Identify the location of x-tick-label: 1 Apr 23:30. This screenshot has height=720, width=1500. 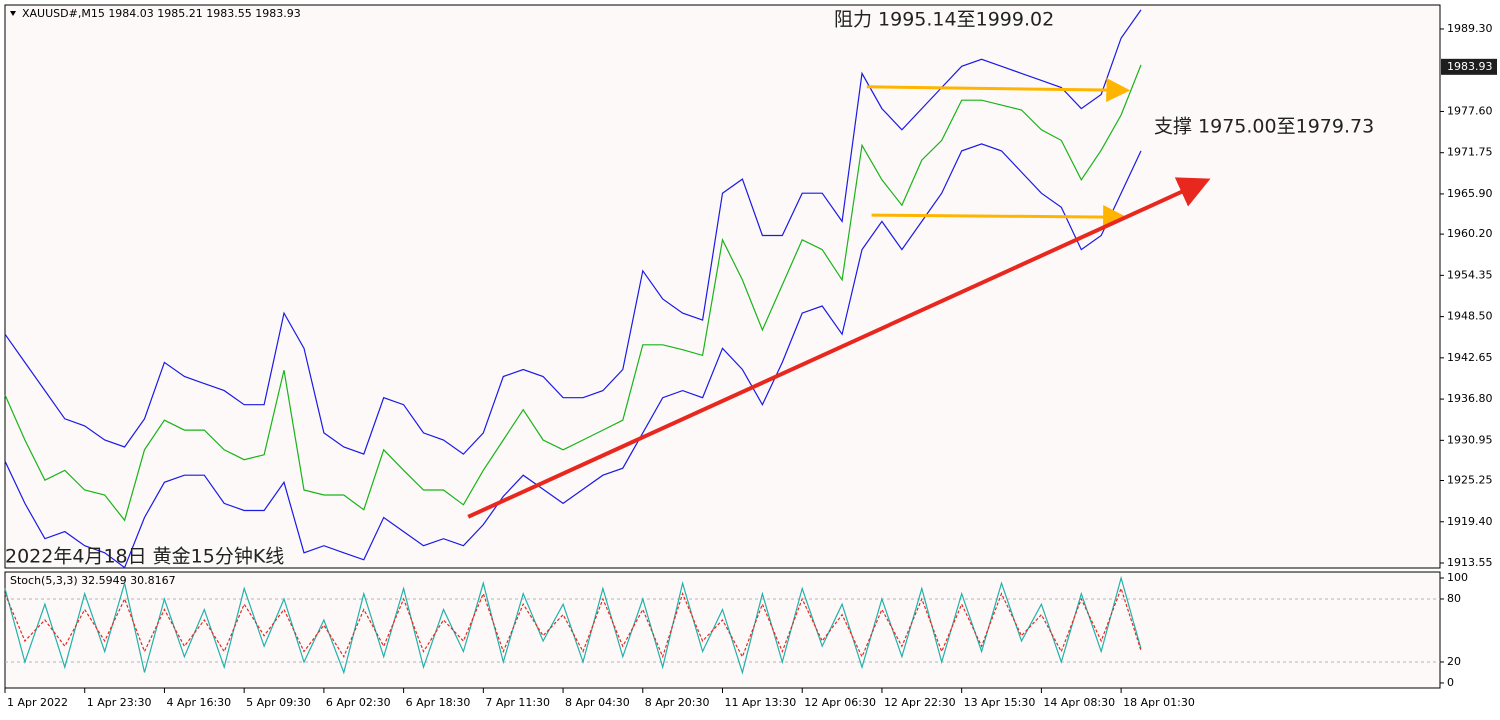
(119, 702).